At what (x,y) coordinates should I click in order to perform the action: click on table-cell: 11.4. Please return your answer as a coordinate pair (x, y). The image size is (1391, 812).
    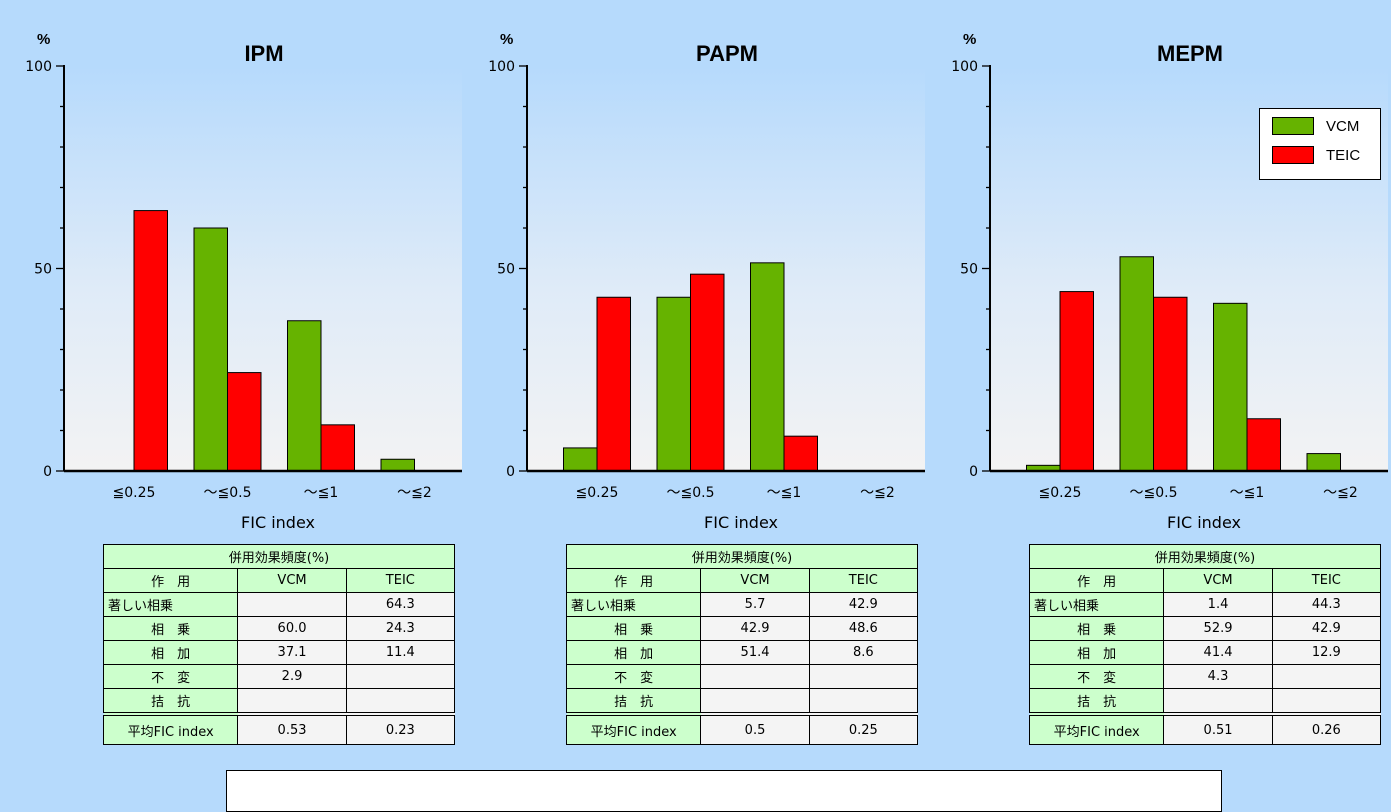
    Looking at the image, I should click on (400, 652).